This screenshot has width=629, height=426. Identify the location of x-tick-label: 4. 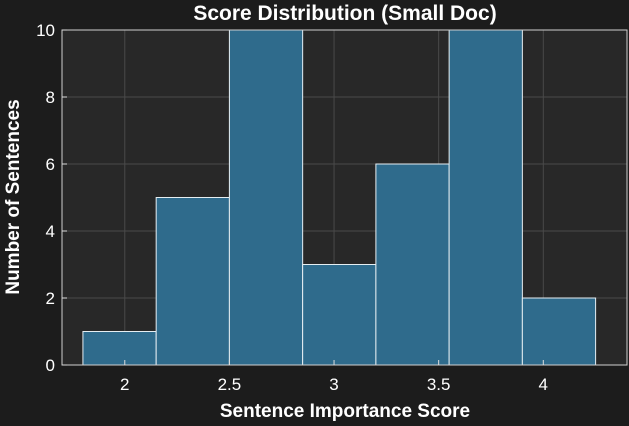
(543, 384).